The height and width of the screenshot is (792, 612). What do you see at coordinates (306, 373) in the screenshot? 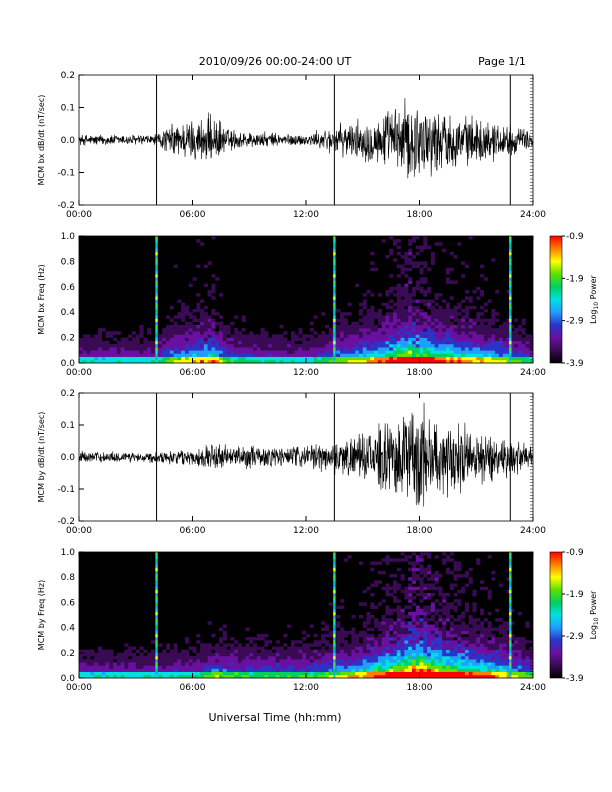
I see `x-tick-label: 12:00` at bounding box center [306, 373].